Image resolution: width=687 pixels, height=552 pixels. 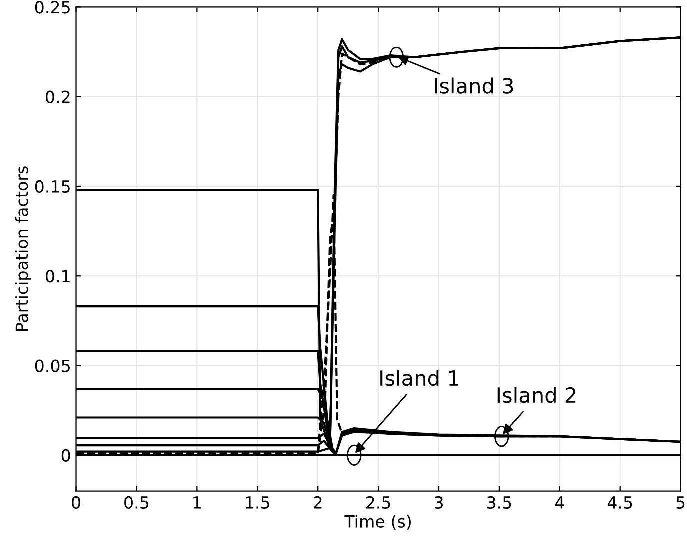 What do you see at coordinates (66, 455) in the screenshot?
I see `y-tick-label: 0` at bounding box center [66, 455].